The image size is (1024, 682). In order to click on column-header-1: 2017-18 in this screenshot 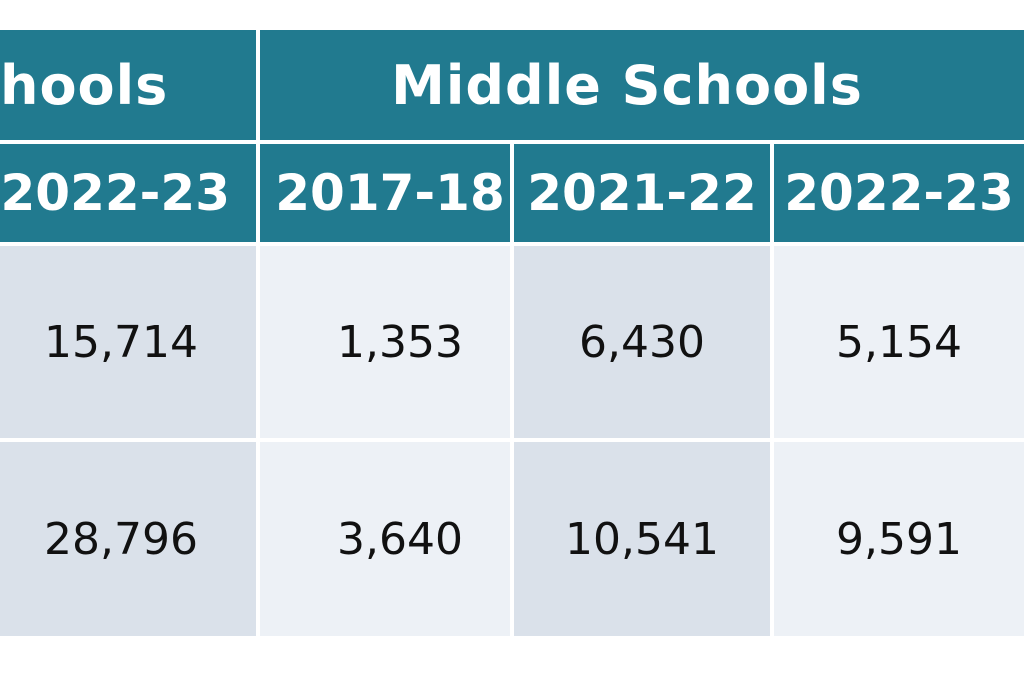, I will do `click(385, 193)`.